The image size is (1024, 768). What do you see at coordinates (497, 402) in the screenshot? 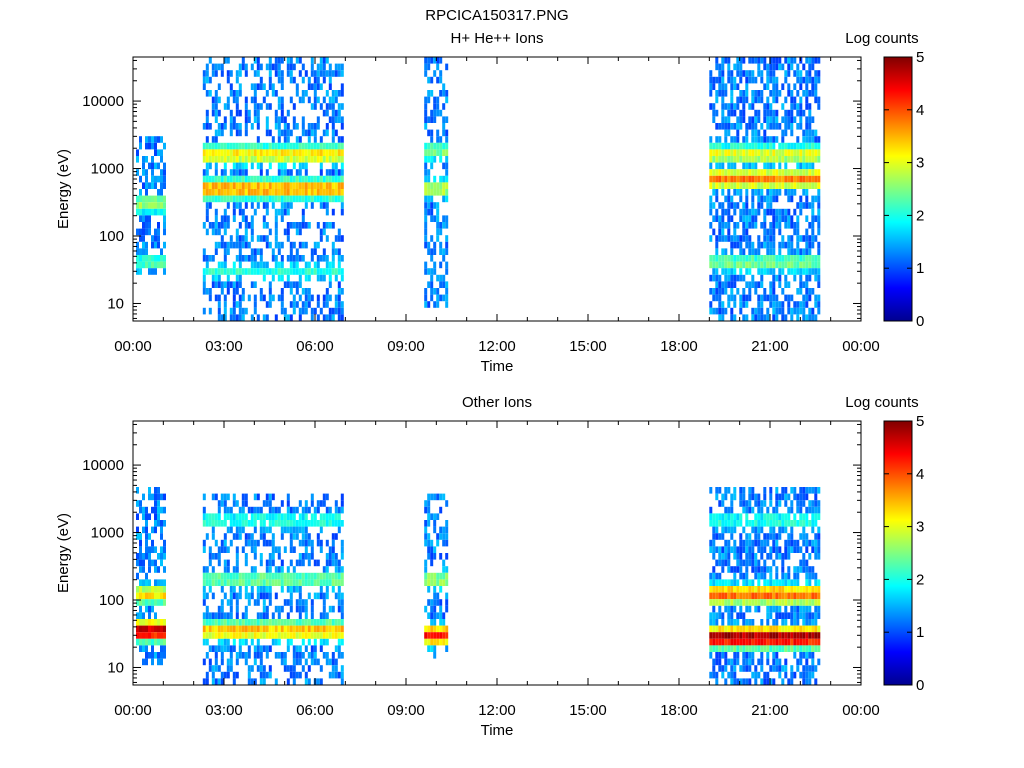
I see `panel-title: Other Ions` at bounding box center [497, 402].